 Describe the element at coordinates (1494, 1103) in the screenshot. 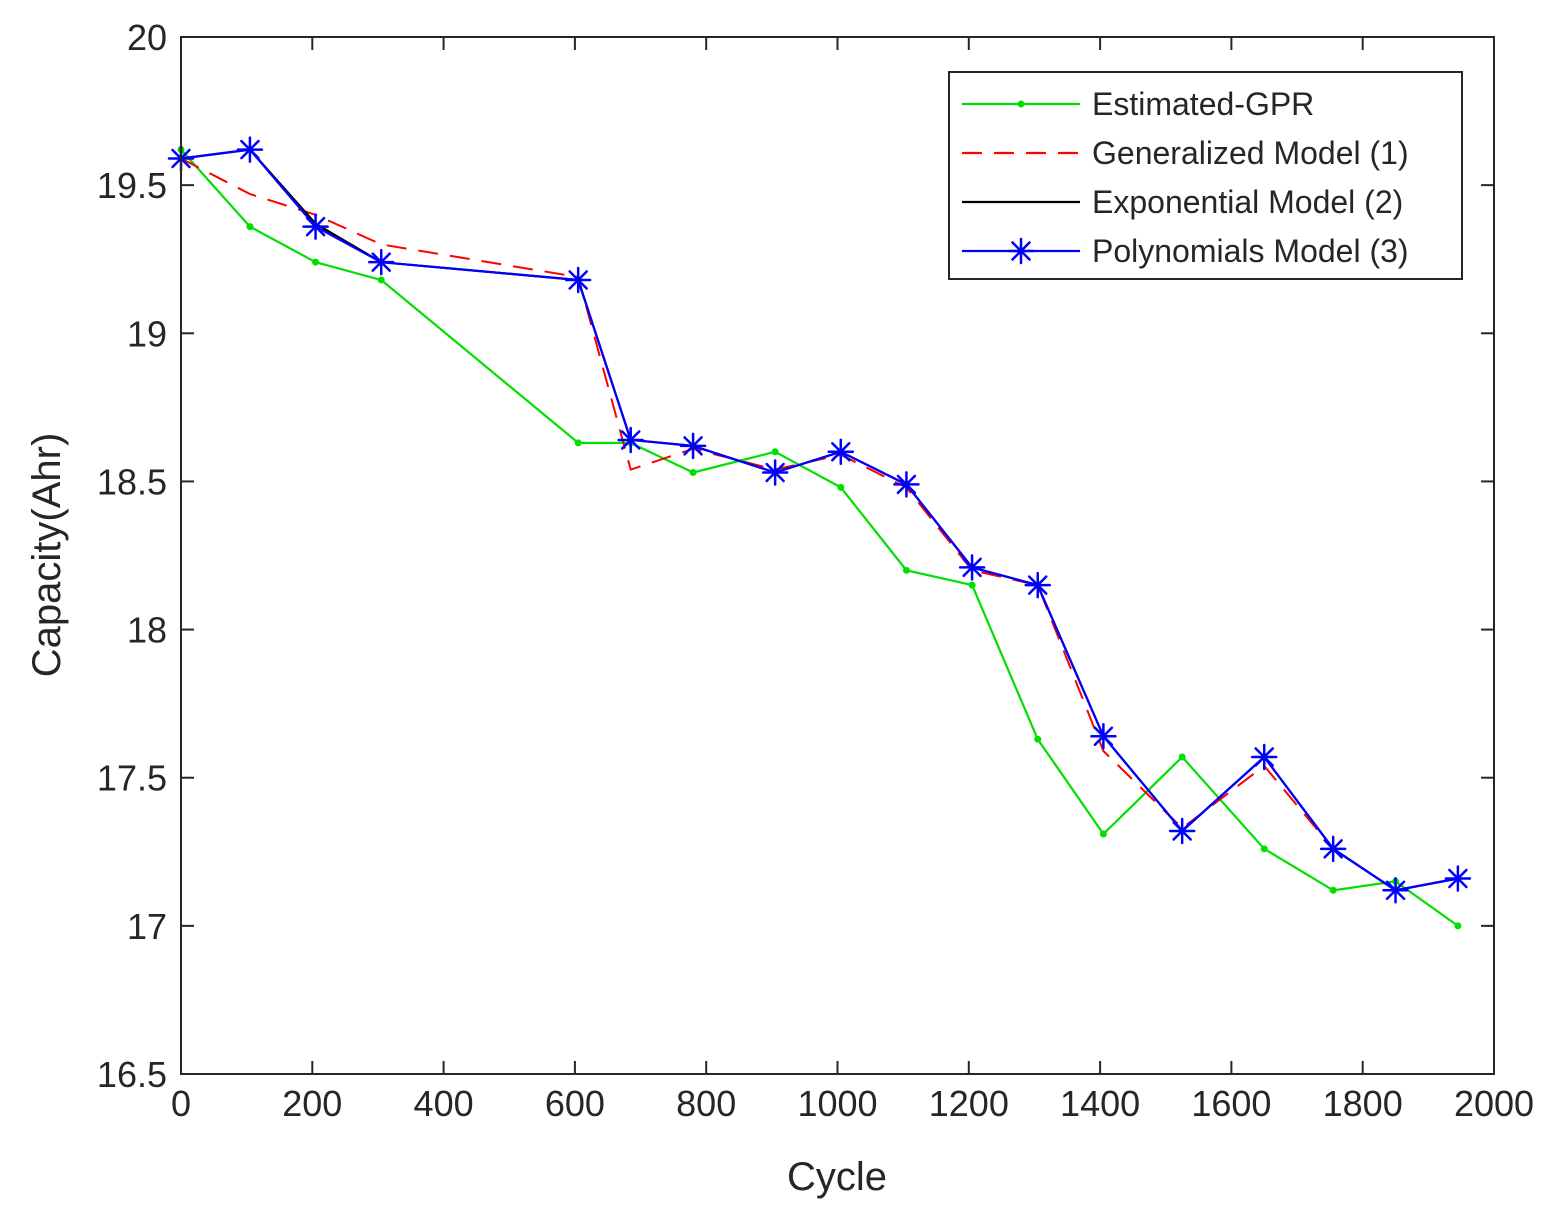

I see `x-tick-label: 2000` at that location.